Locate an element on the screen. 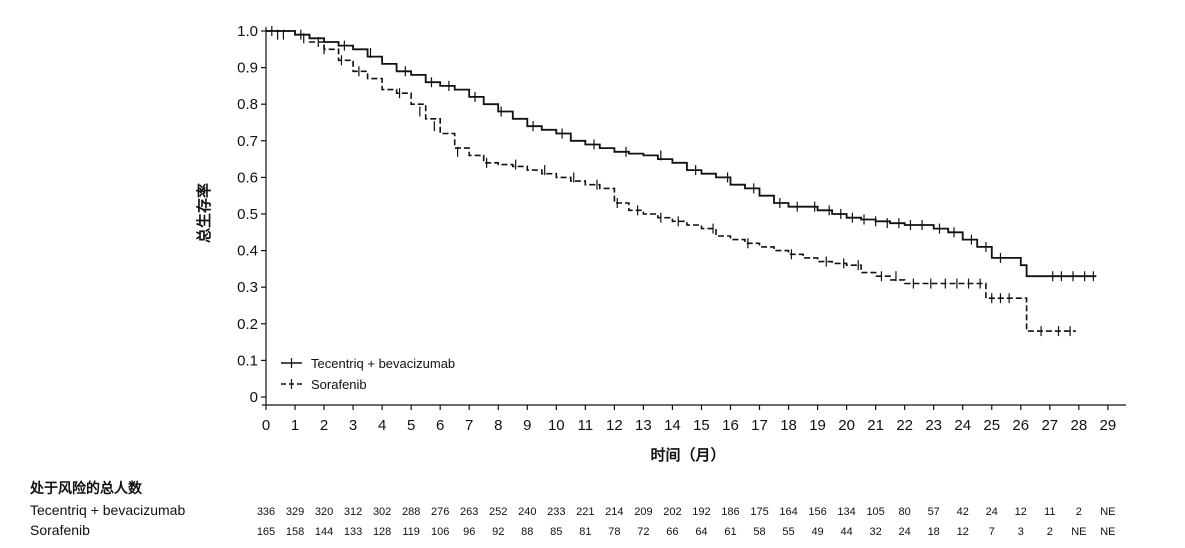 This screenshot has width=1185, height=548. risk-value-sorafenib: 18 is located at coordinates (934, 532).